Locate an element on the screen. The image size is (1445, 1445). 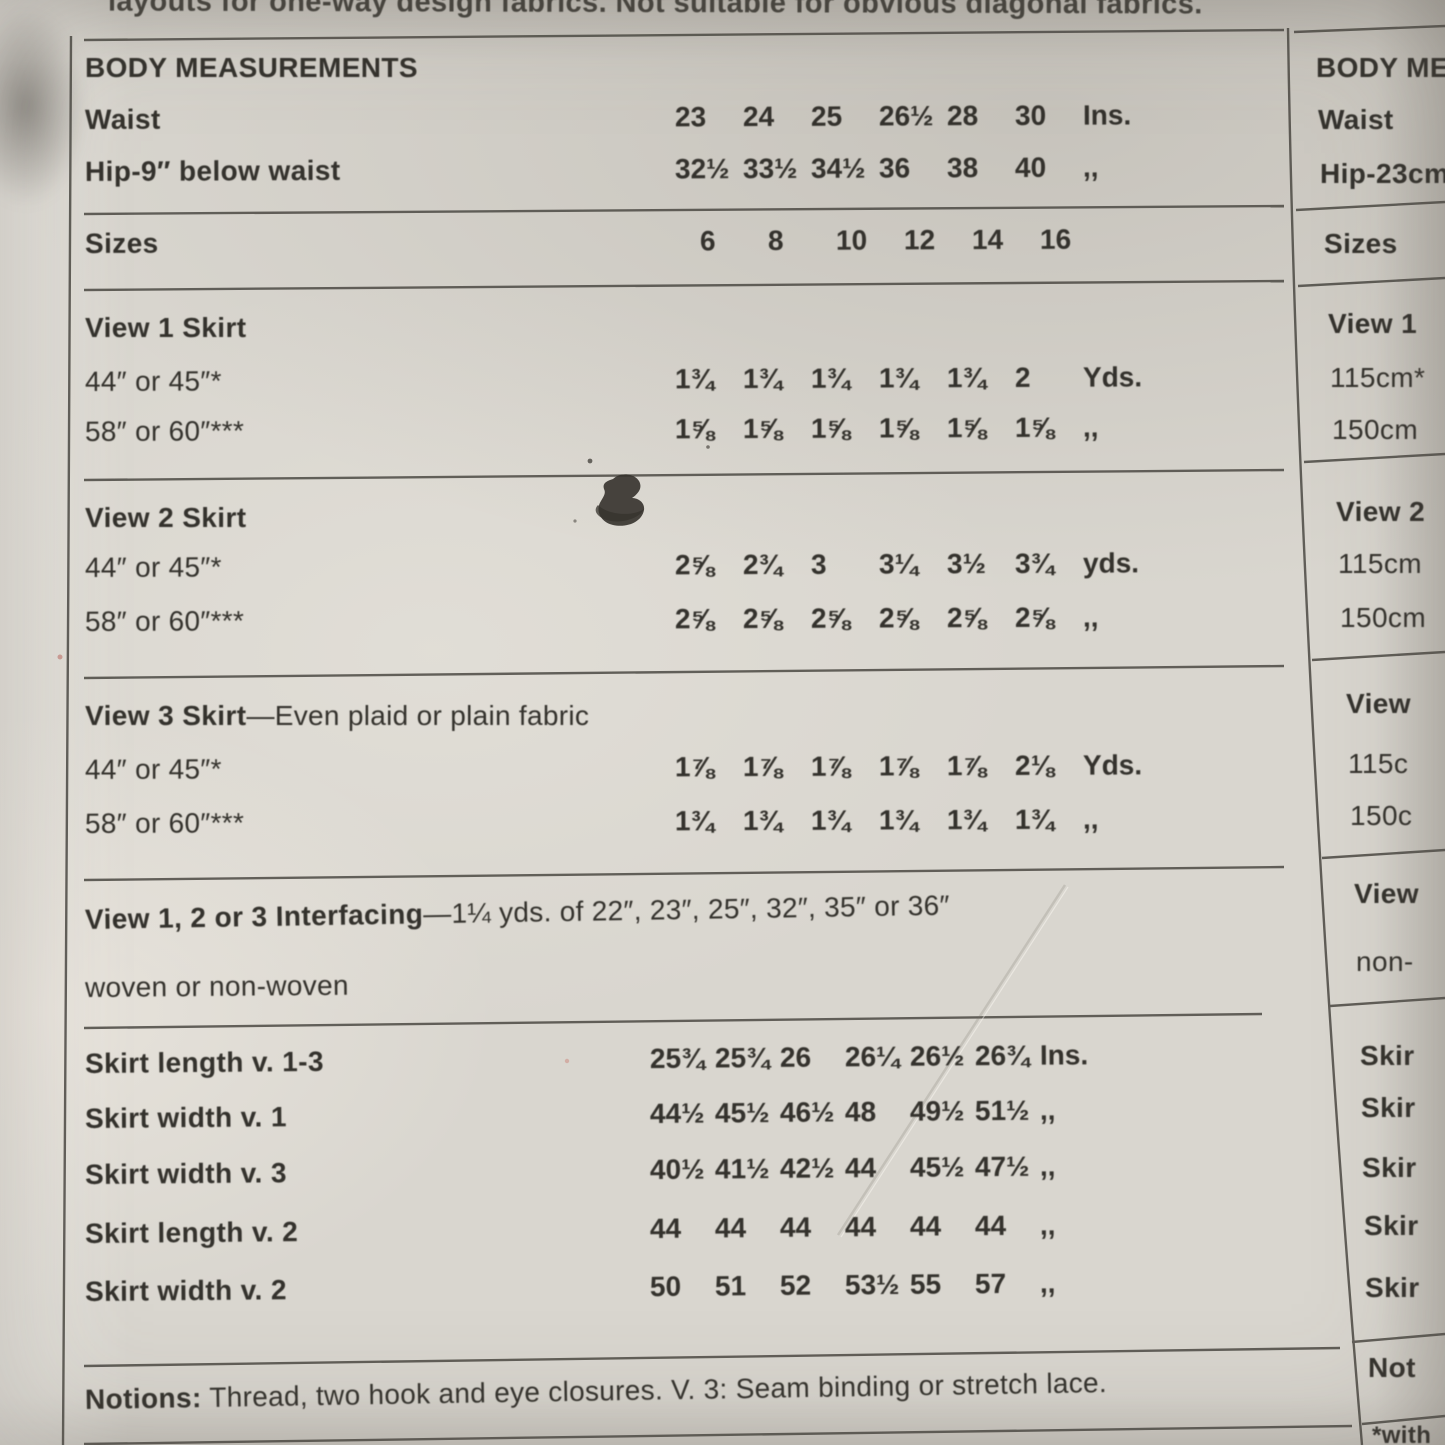
cell-value: 28 is located at coordinates (962, 116).